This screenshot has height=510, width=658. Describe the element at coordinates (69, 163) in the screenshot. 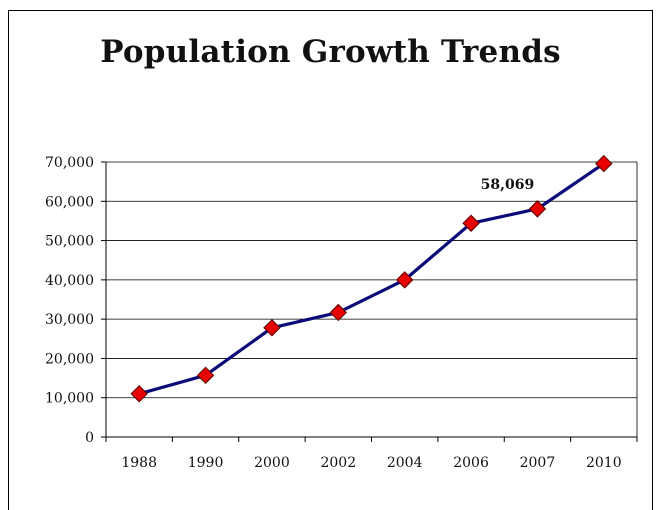

I see `y-tick-label: 70,000` at that location.